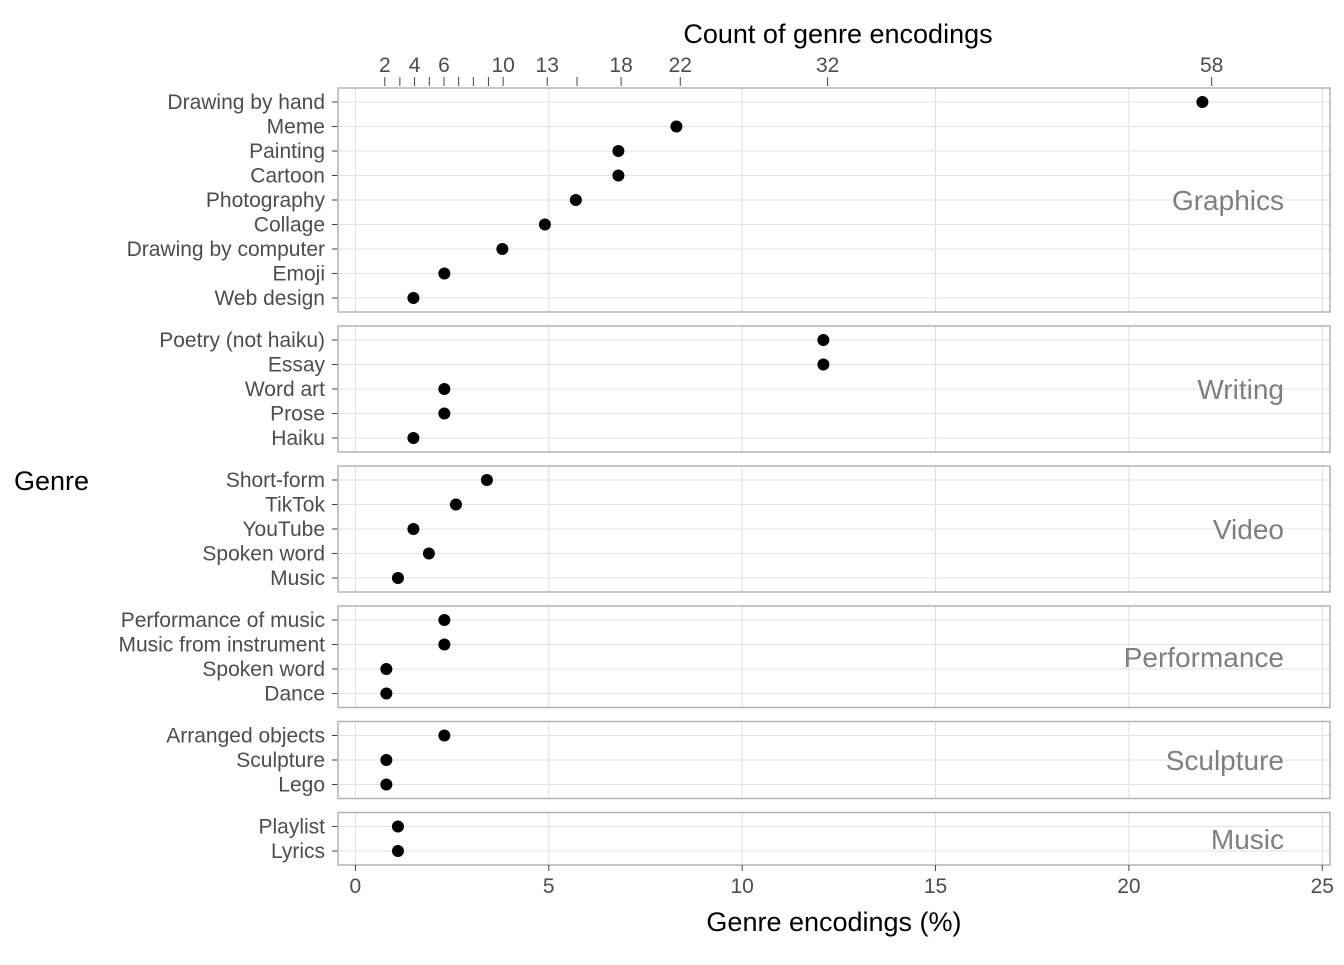 This screenshot has height=965, width=1344. Describe the element at coordinates (1128, 886) in the screenshot. I see `x-tick-label: 20` at that location.